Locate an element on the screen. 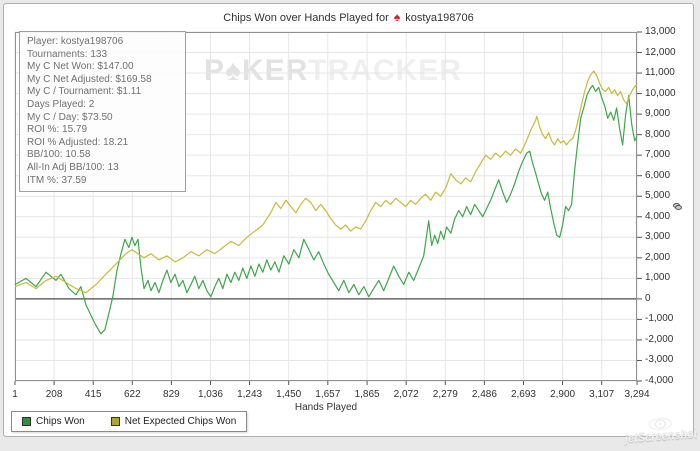  x-tick-label: 2,486 is located at coordinates (484, 394).